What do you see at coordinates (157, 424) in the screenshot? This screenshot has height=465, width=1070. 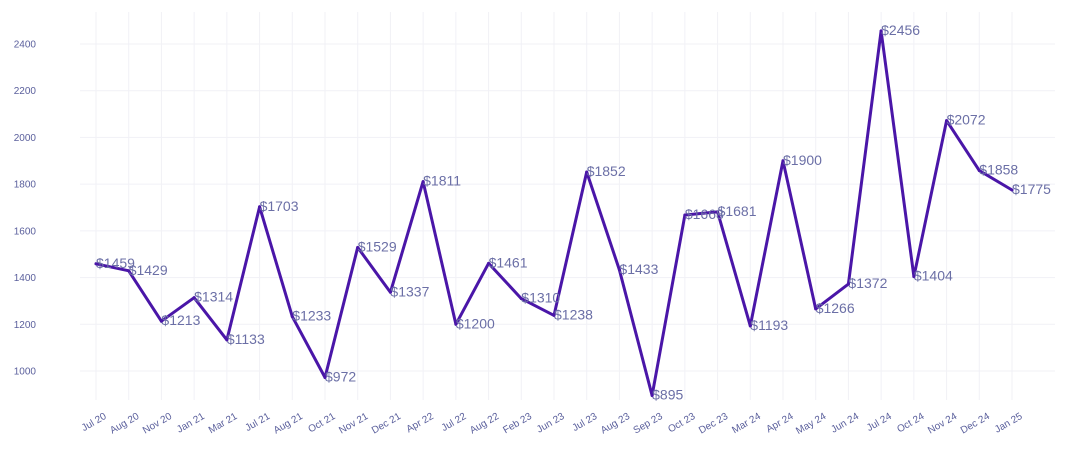 I see `x-tick-label: Nov 20` at bounding box center [157, 424].